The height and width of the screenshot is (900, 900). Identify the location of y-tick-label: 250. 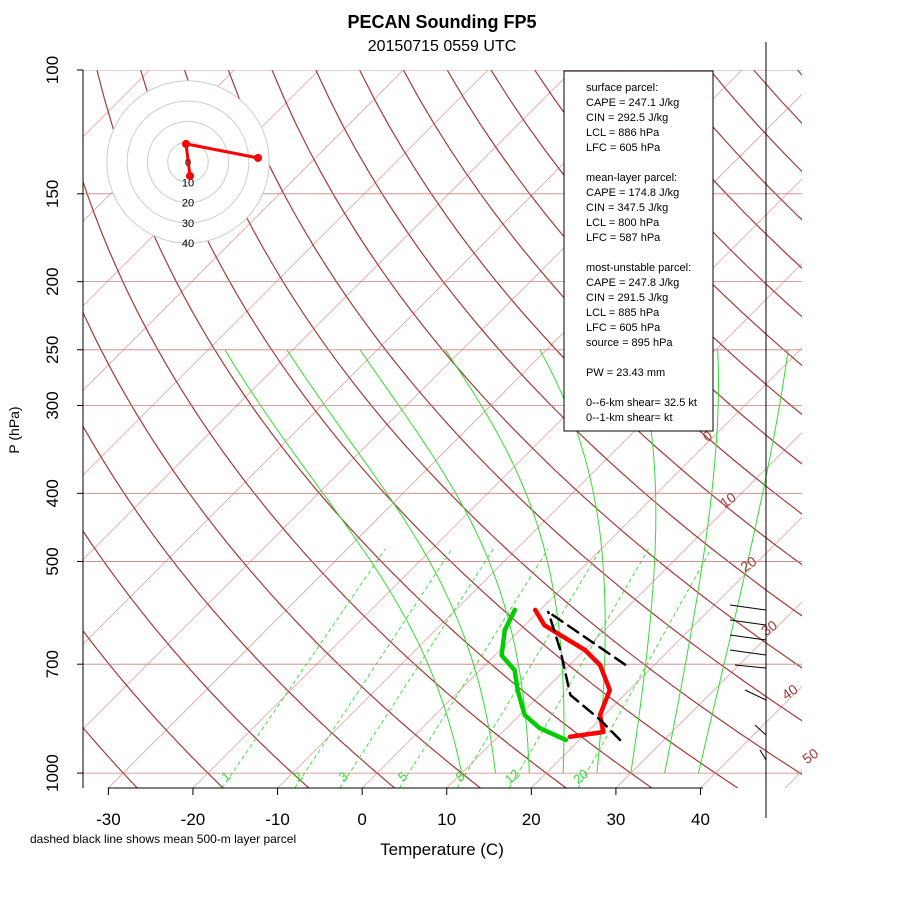
(52, 350).